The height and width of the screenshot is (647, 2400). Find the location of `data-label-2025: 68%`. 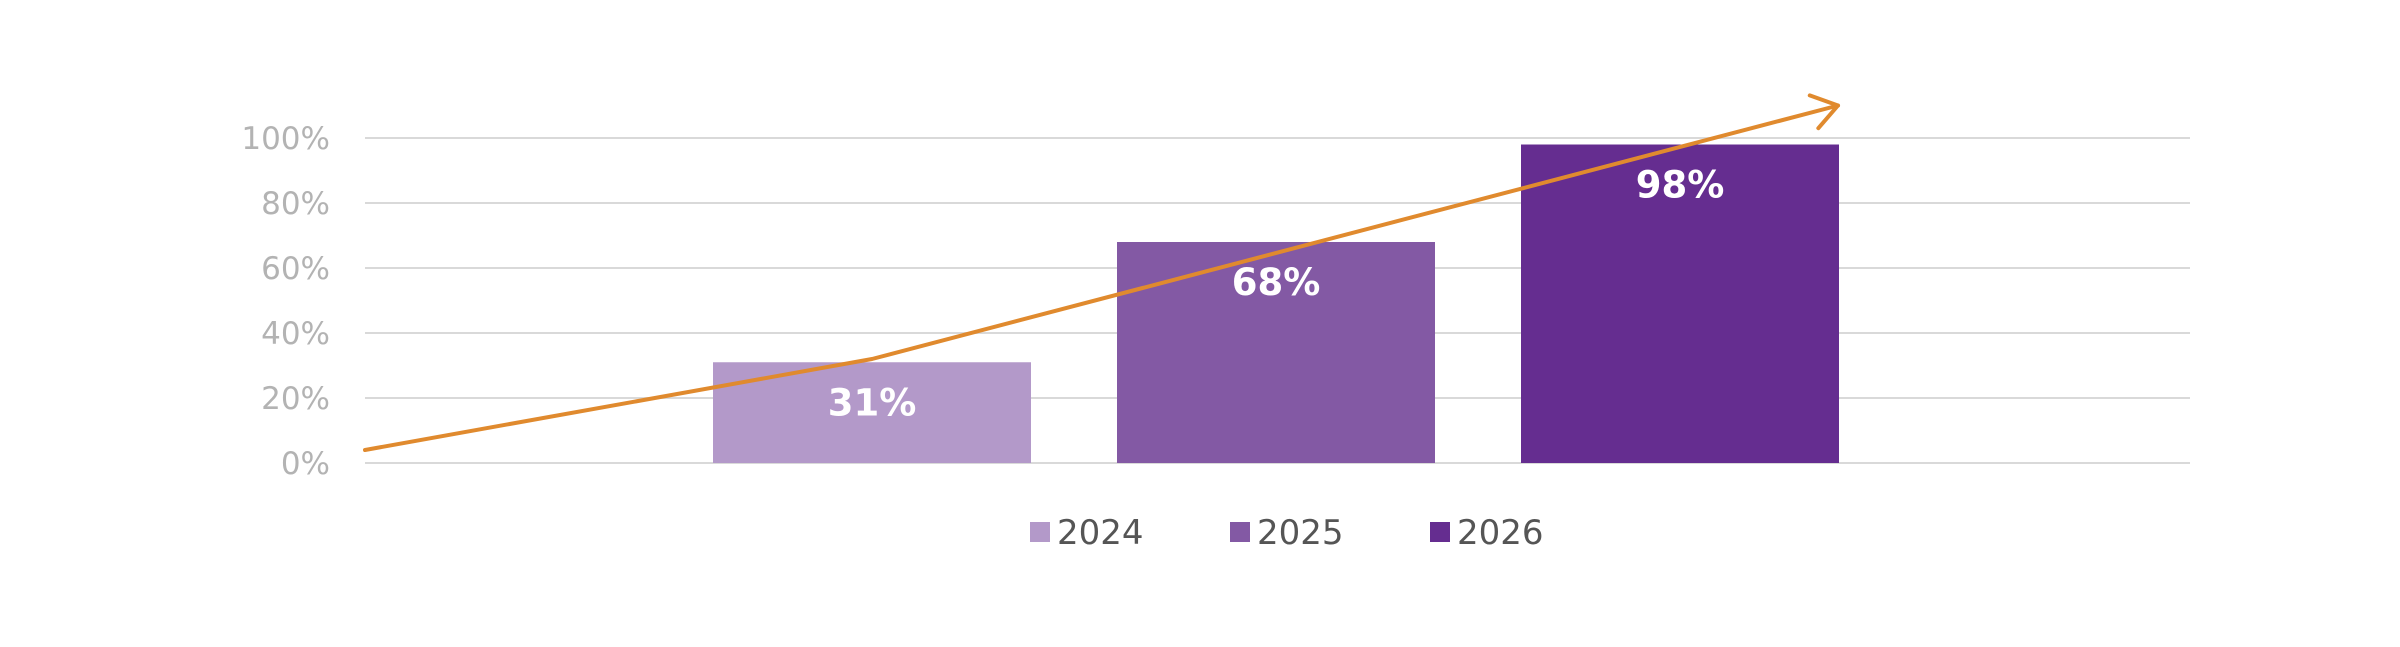

data-label-2025: 68% is located at coordinates (1276, 282).